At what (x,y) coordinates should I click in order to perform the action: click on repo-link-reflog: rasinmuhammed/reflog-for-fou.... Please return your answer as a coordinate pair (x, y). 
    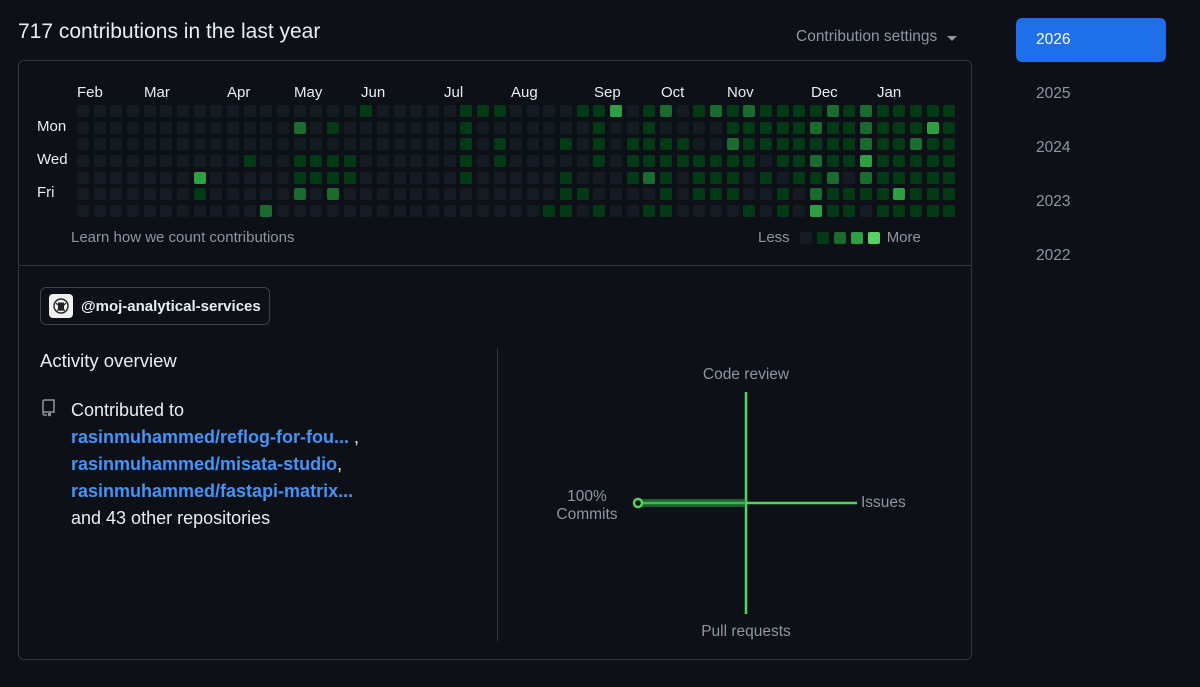
    Looking at the image, I should click on (210, 437).